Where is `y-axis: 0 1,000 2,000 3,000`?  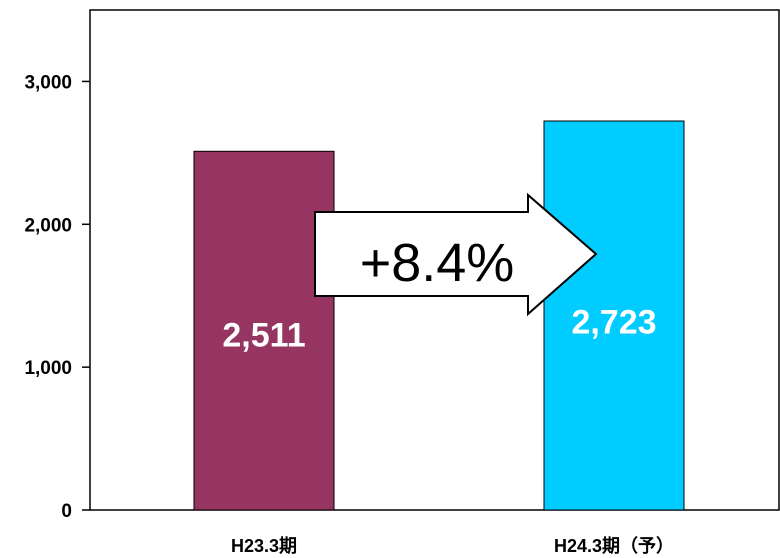
y-axis: 0 1,000 2,000 3,000 is located at coordinates (57, 297).